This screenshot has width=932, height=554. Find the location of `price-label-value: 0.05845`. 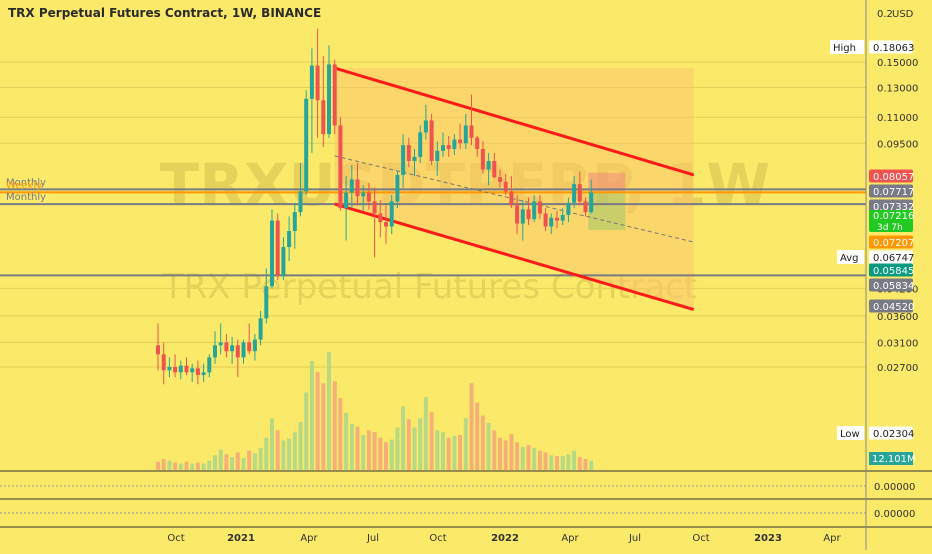

price-label-value: 0.05845 is located at coordinates (893, 271).